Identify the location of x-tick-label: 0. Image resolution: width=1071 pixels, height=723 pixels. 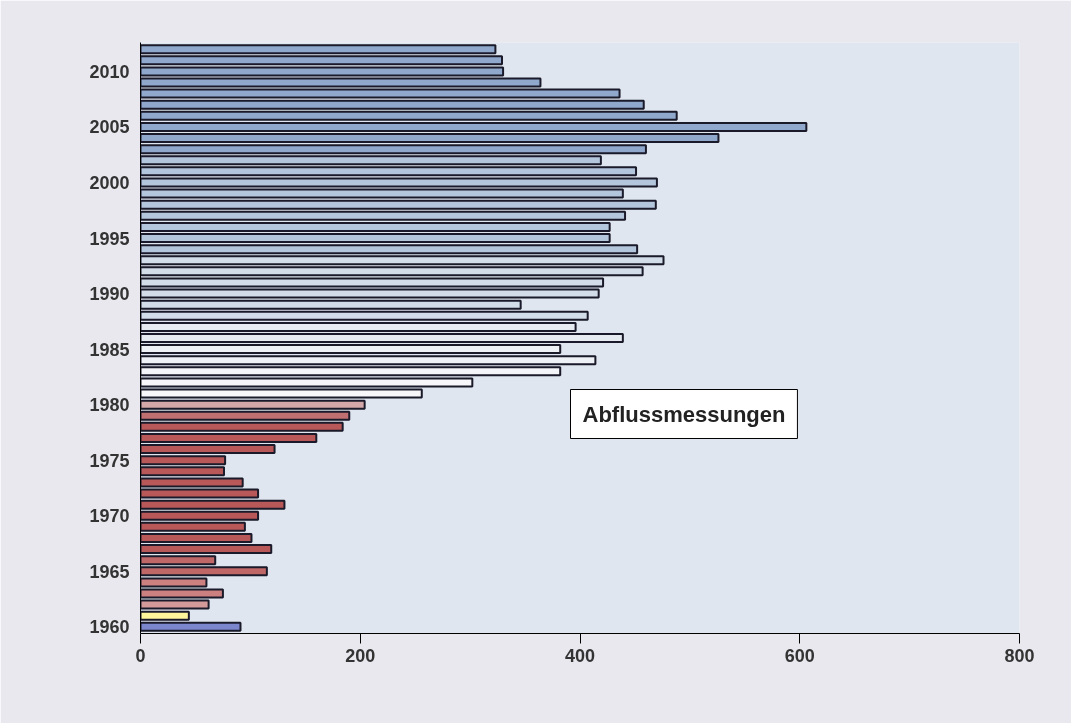
(140, 655).